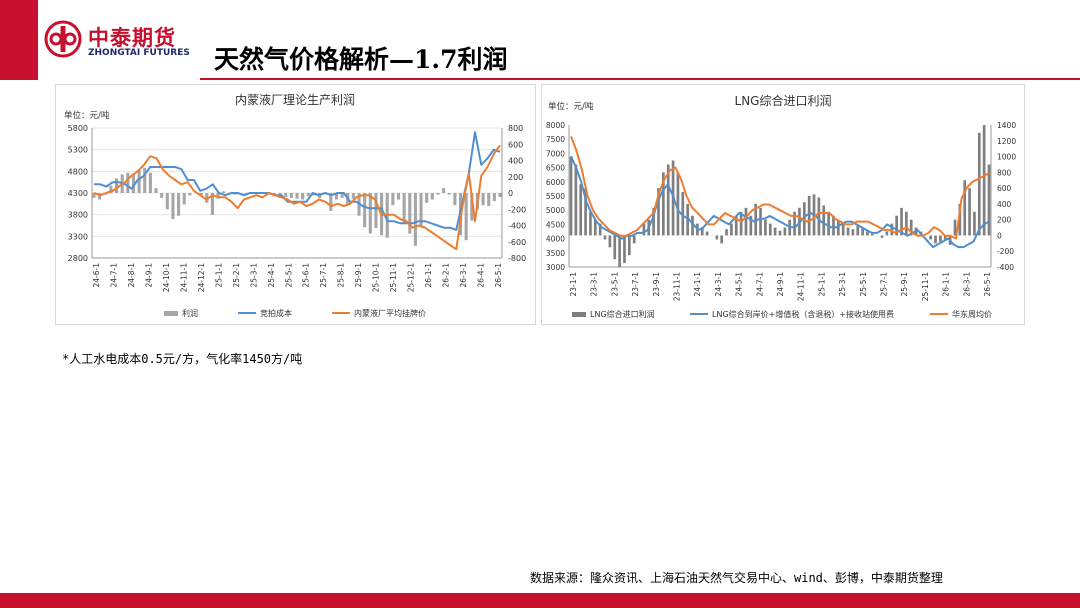  What do you see at coordinates (783, 100) in the screenshot?
I see `chart-title: LNG综合进口利润` at bounding box center [783, 100].